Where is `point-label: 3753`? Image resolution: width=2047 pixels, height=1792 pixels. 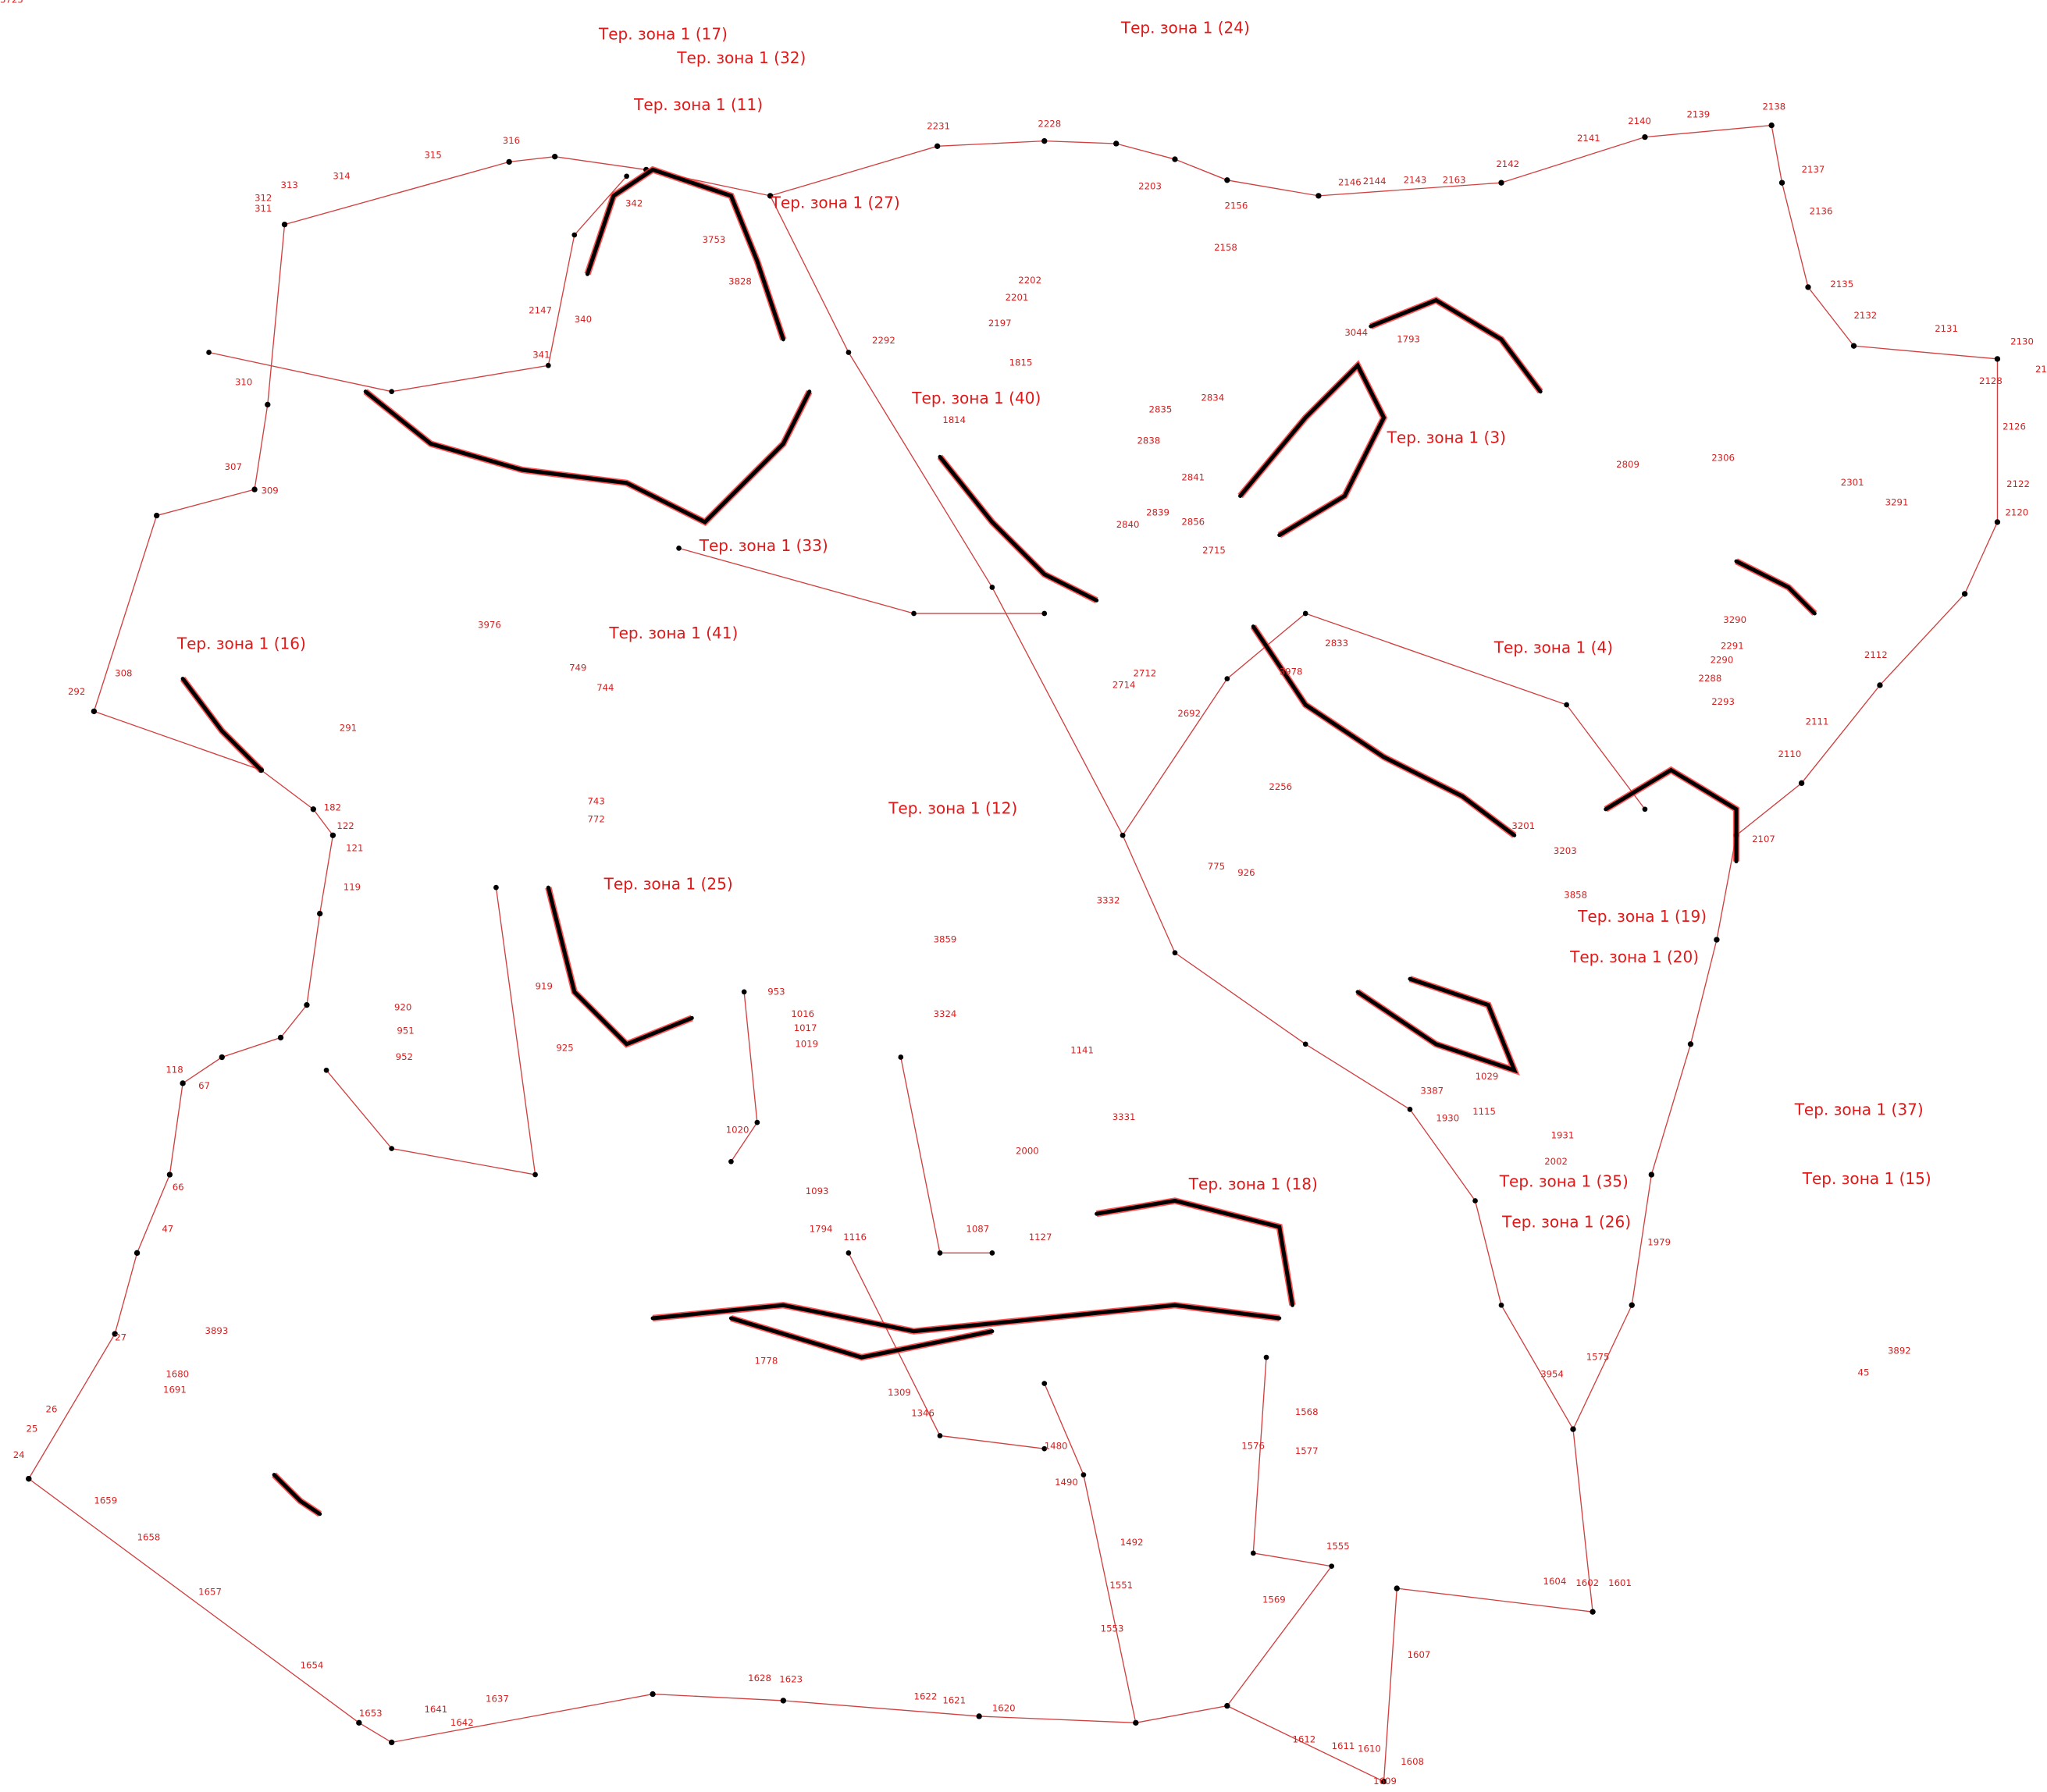
point-label: 3753 is located at coordinates (714, 239).